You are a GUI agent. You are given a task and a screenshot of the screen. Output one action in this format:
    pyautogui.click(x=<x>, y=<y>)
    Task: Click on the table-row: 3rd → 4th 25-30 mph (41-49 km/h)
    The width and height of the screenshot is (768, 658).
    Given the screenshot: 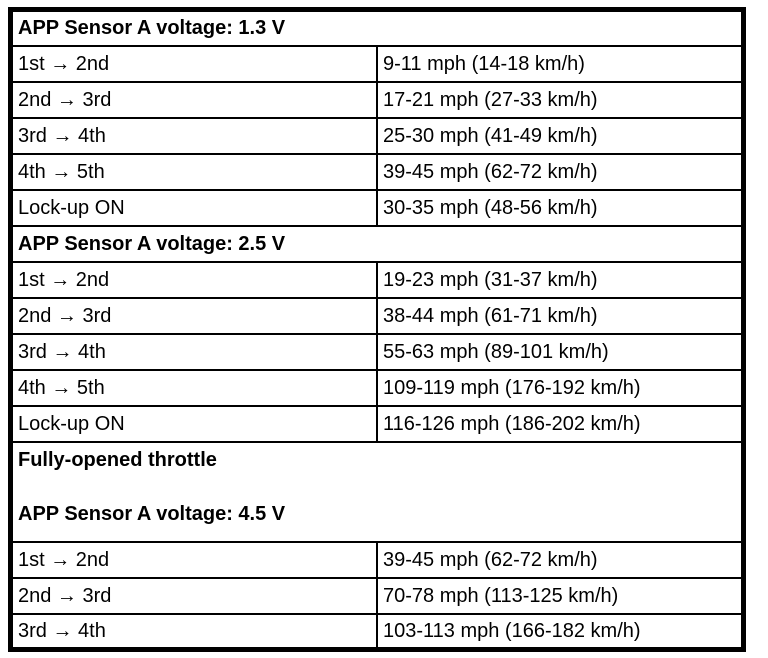 What is the action you would take?
    pyautogui.click(x=377, y=135)
    